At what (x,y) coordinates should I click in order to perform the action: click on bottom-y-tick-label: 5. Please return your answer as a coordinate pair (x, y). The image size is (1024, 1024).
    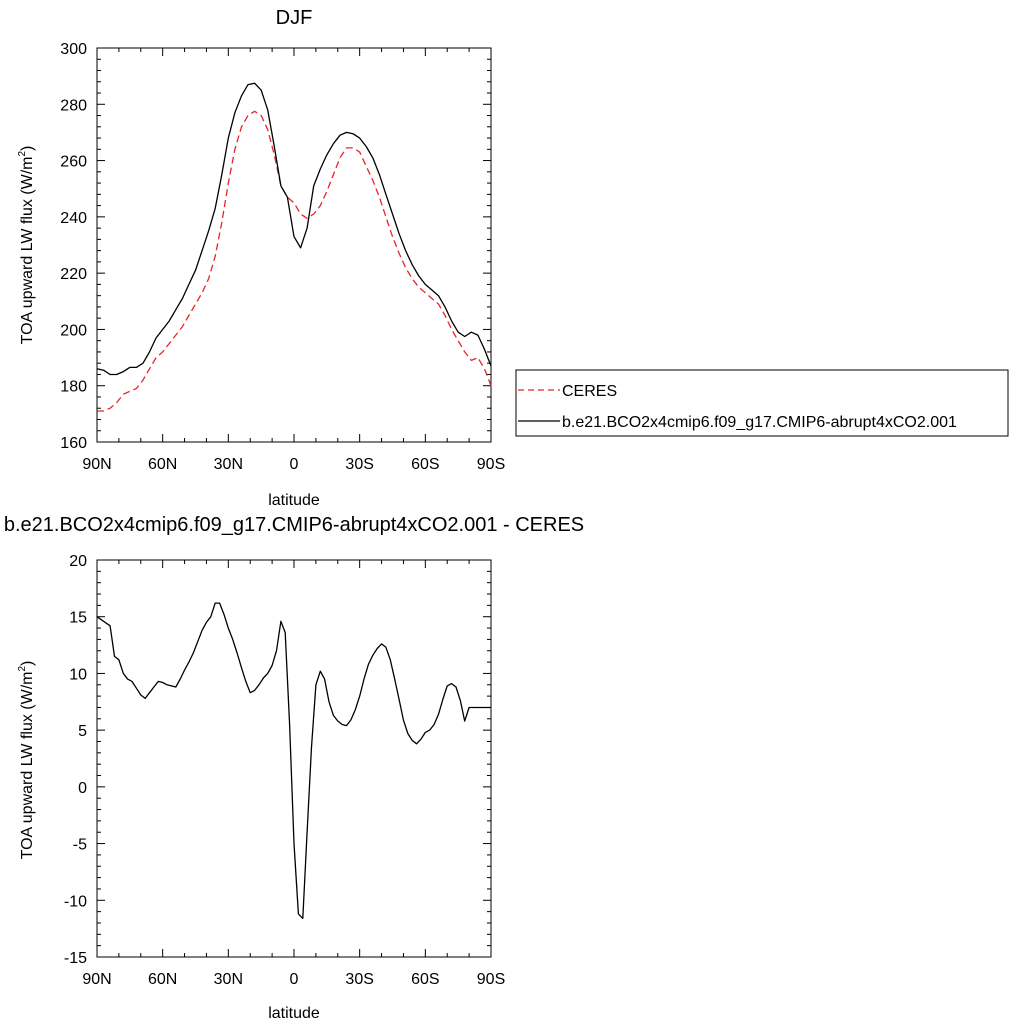
    Looking at the image, I should click on (82, 731).